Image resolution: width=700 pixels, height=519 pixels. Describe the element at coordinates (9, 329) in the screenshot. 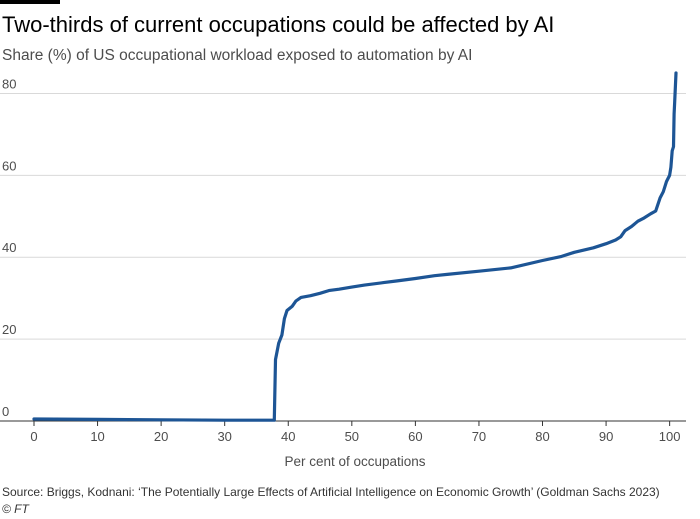

I see `y-tick-label: 20` at that location.